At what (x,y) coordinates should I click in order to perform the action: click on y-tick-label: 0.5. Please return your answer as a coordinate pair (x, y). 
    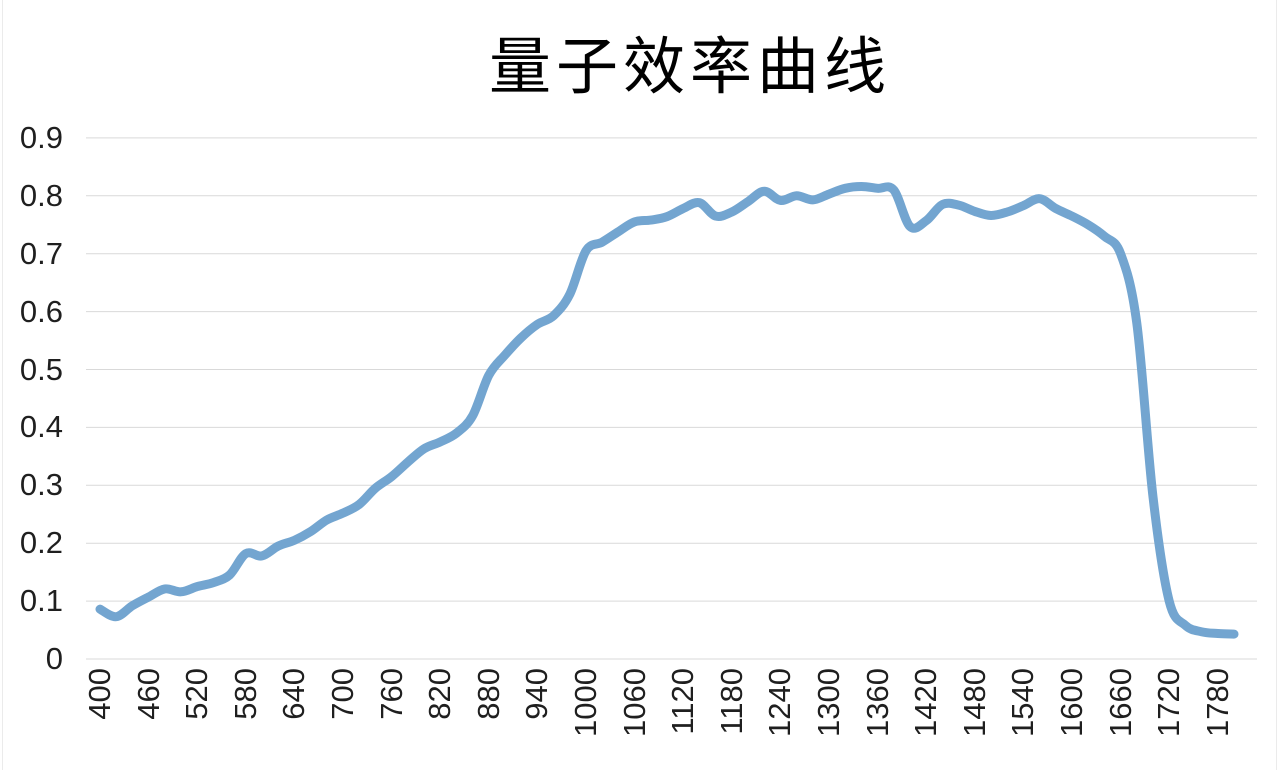
    Looking at the image, I should click on (41, 369).